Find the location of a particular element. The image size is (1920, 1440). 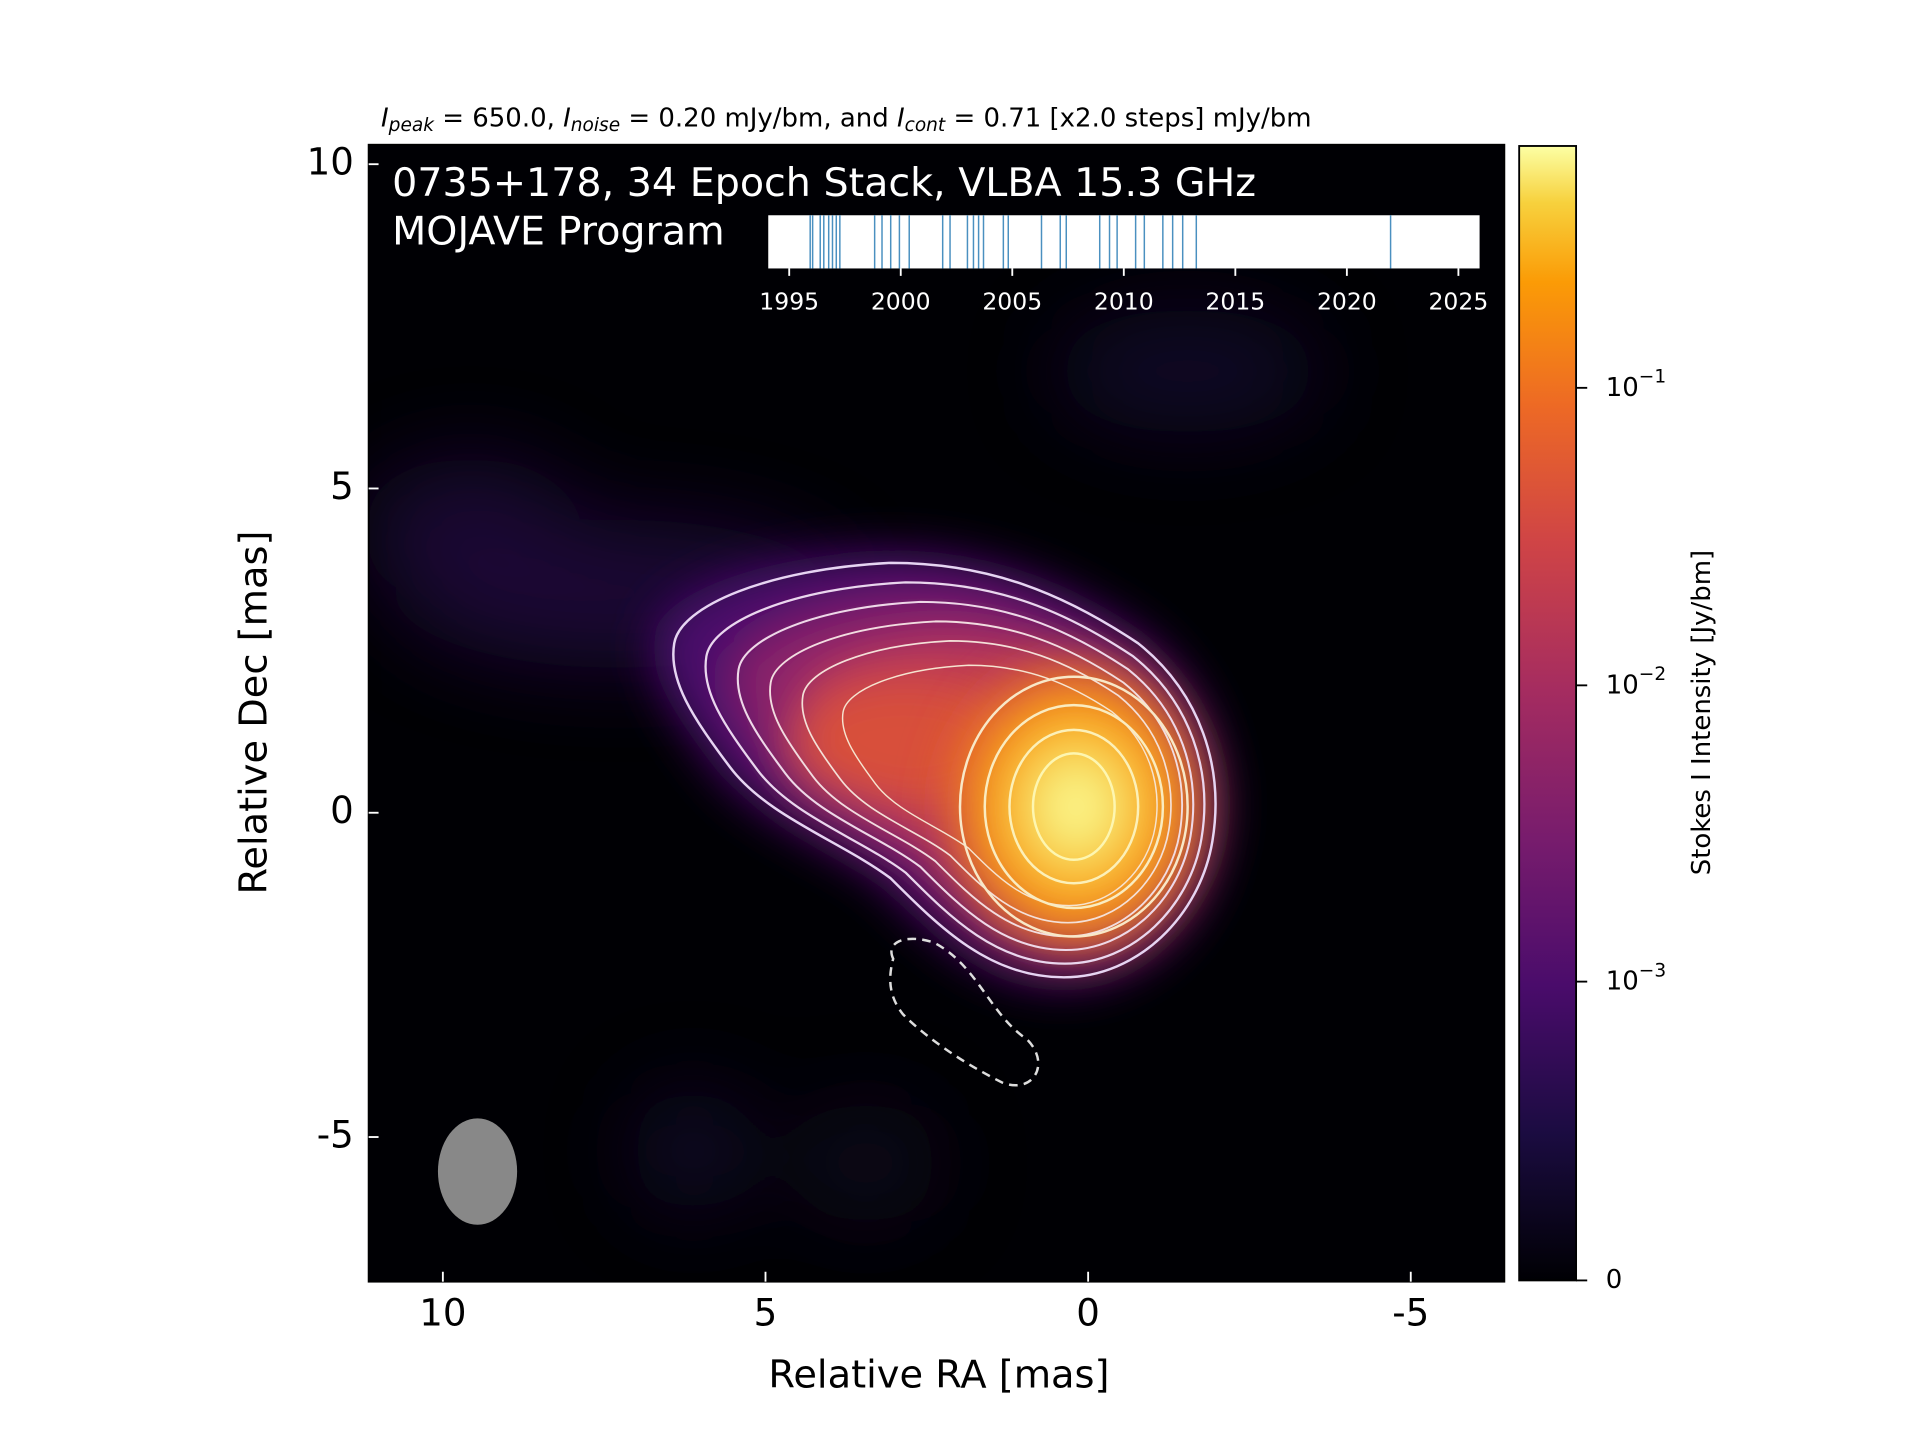

colorbar-tick-label: 10⁻² is located at coordinates (1636, 682).